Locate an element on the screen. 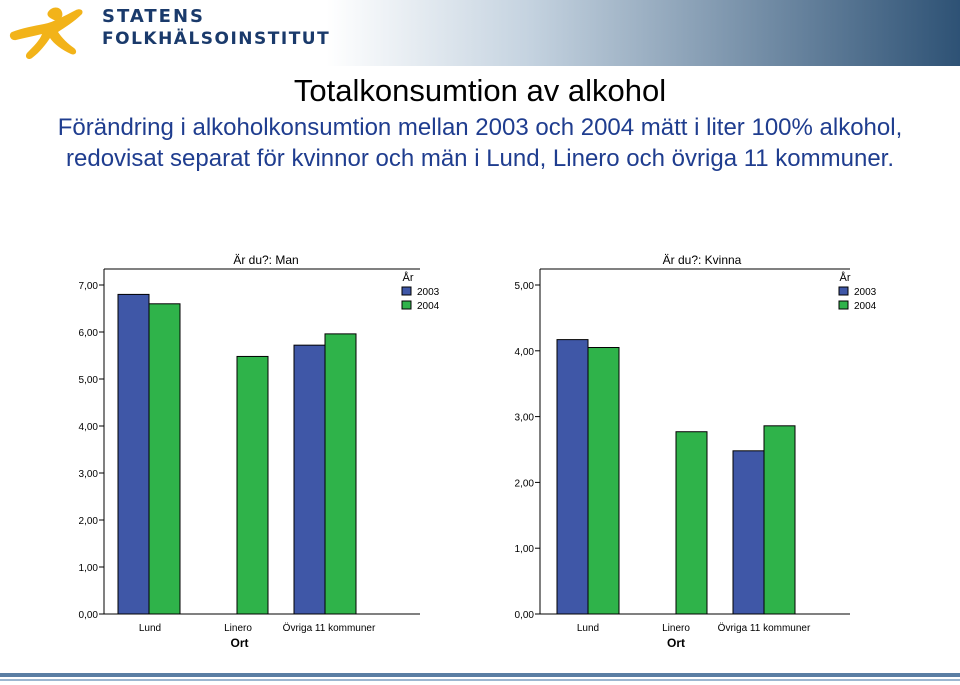 This screenshot has width=960, height=685. chart2-legend-label-2004: 2004 is located at coordinates (865, 306).